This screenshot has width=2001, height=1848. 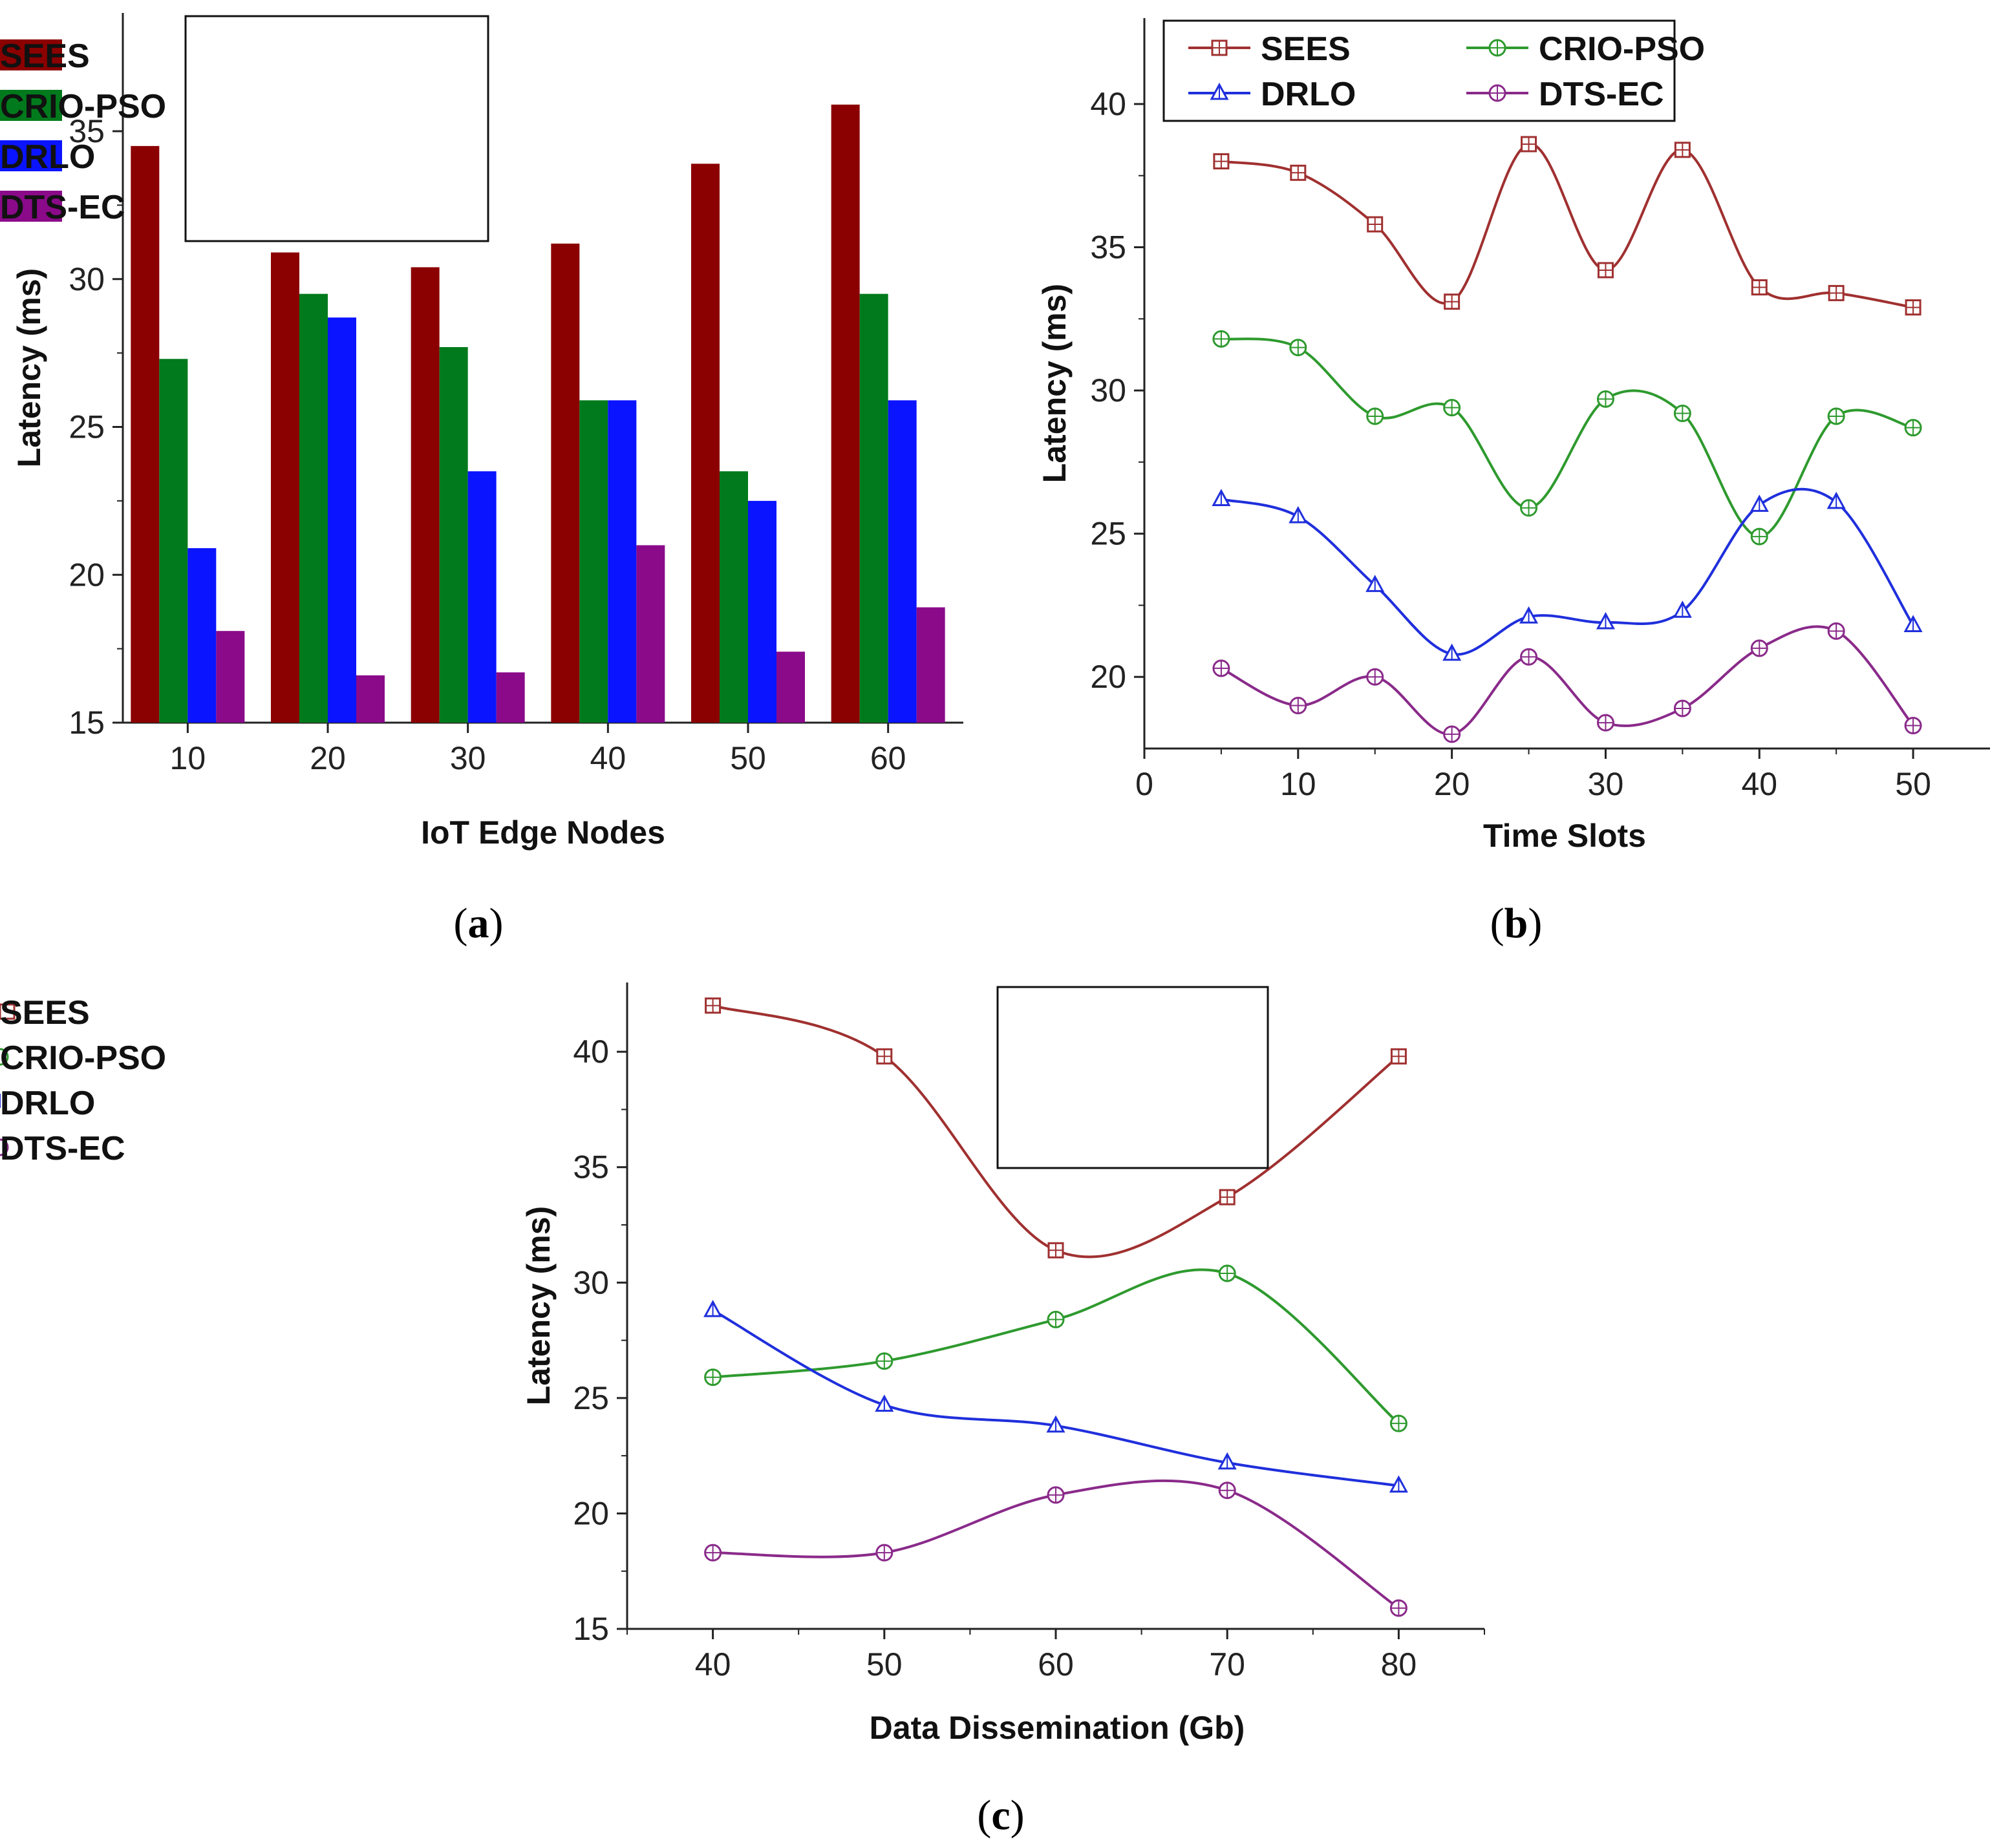 What do you see at coordinates (468, 758) in the screenshot?
I see `panel-a-x-tick-label: 30` at bounding box center [468, 758].